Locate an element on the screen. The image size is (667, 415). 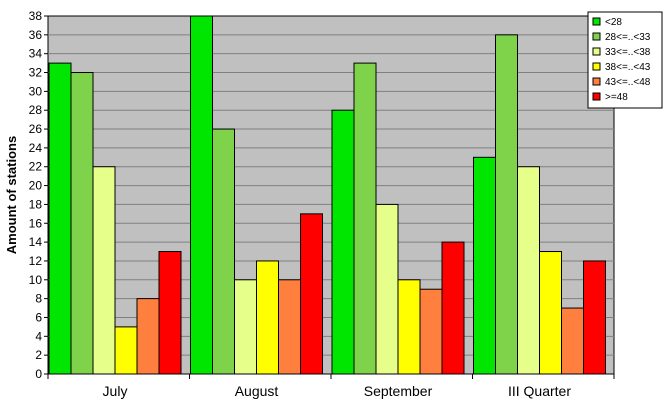
y-tick-label: 16 is located at coordinates (36, 223).